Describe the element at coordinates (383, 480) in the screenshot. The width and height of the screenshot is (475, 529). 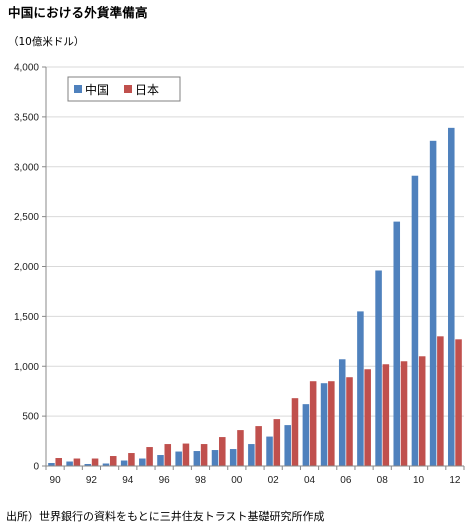
I see `x-tick-label: 08` at that location.